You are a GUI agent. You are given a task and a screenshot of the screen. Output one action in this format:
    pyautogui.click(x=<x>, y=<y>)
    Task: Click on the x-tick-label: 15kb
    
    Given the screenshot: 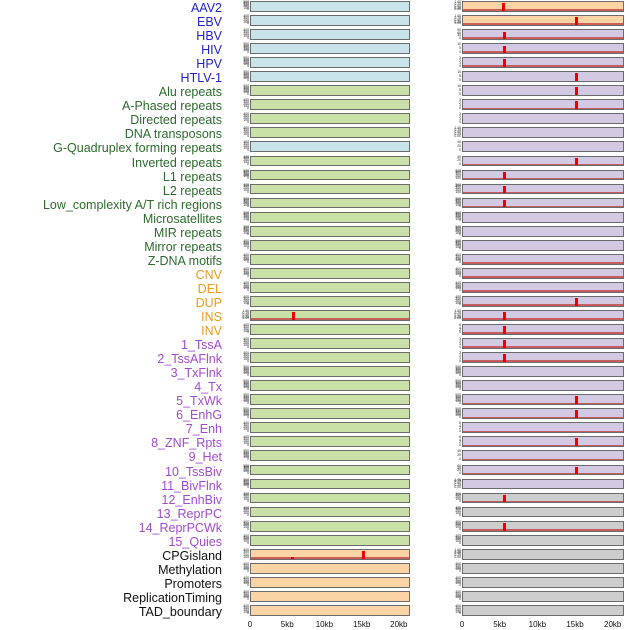 What is the action you would take?
    pyautogui.click(x=575, y=624)
    